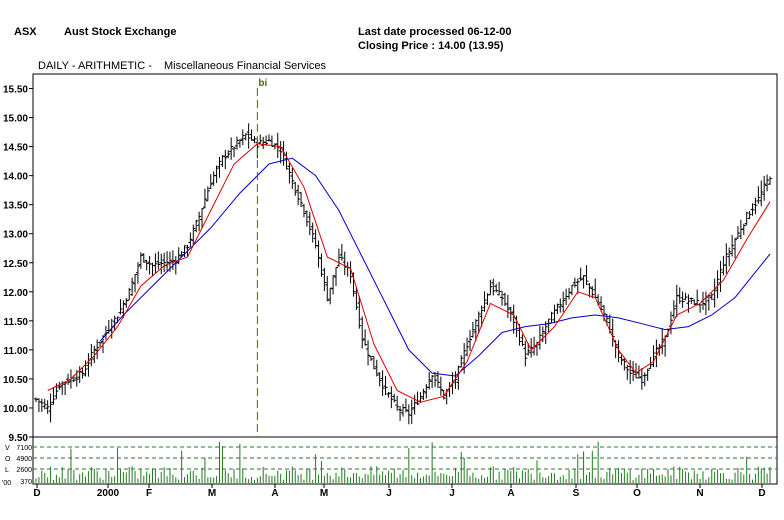 This screenshot has height=520, width=784. Describe the element at coordinates (399, 491) in the screenshot. I see `time-axis: D 2000 F M A M J J A S O N D` at that location.